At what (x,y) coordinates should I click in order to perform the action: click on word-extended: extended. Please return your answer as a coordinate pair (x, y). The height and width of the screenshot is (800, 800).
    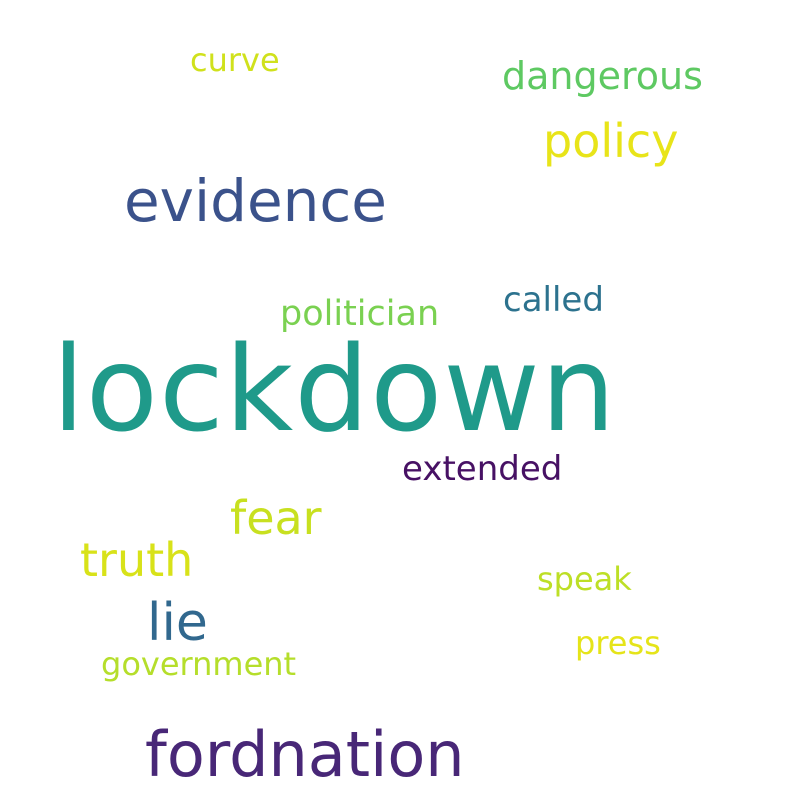
    Looking at the image, I should click on (482, 469).